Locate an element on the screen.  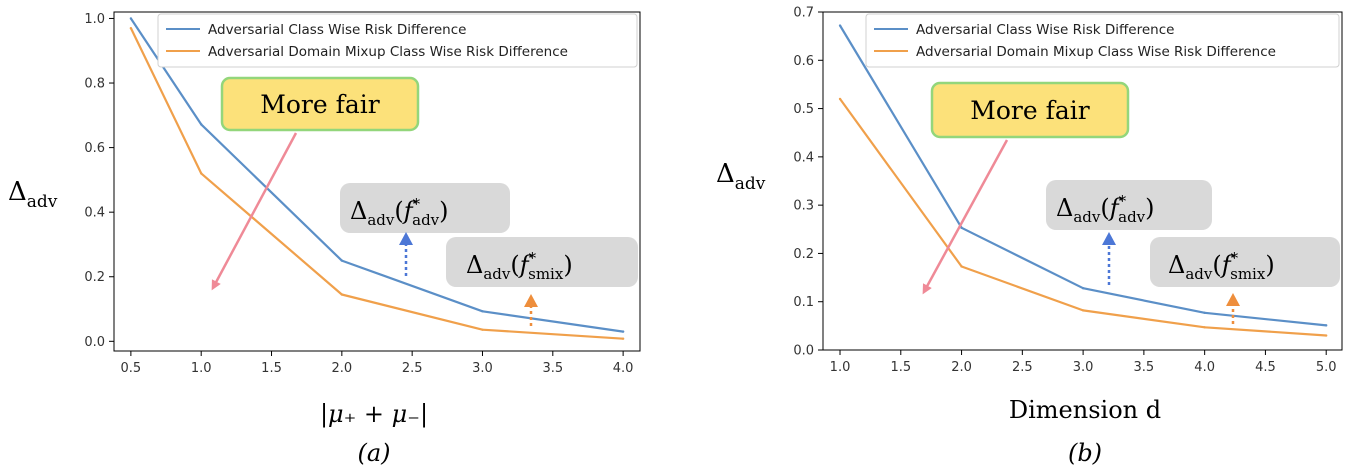
chart-b-legend-label-1: Adversarial Class Wise Risk Difference is located at coordinates (1045, 30).